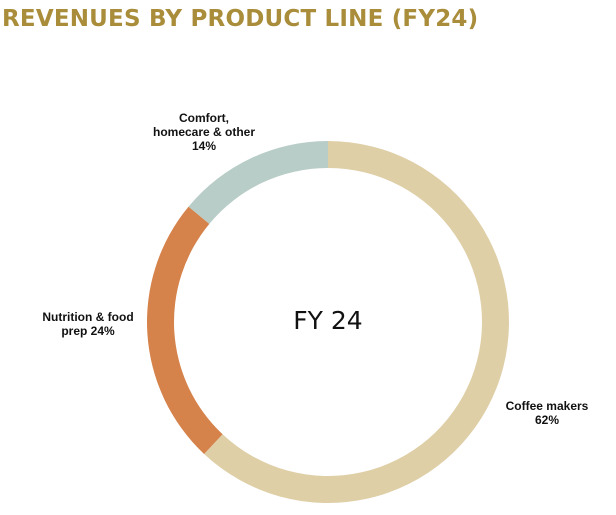 The height and width of the screenshot is (515, 616). Describe the element at coordinates (547, 406) in the screenshot. I see `slice-label-line: Coffee makers` at that location.